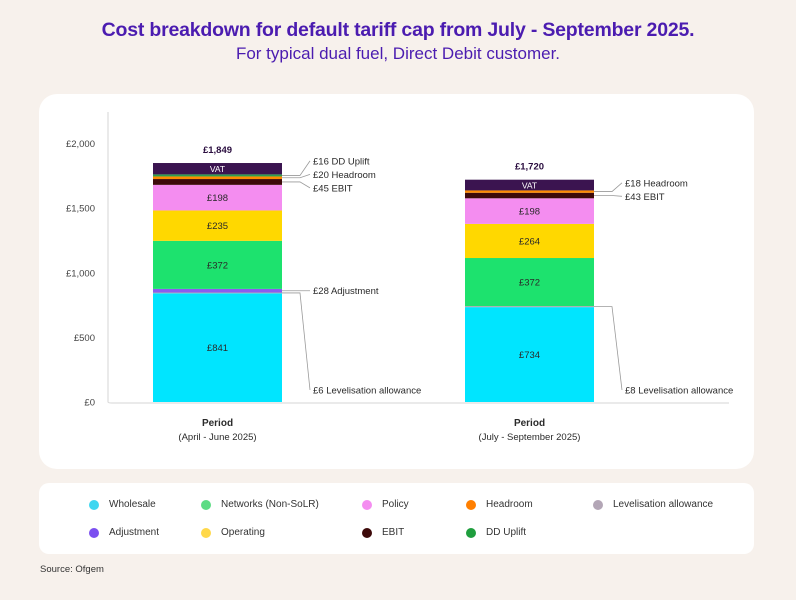 Image resolution: width=796 pixels, height=600 pixels. What do you see at coordinates (341, 161) in the screenshot?
I see `annotation-label: £16 DD Uplift` at bounding box center [341, 161].